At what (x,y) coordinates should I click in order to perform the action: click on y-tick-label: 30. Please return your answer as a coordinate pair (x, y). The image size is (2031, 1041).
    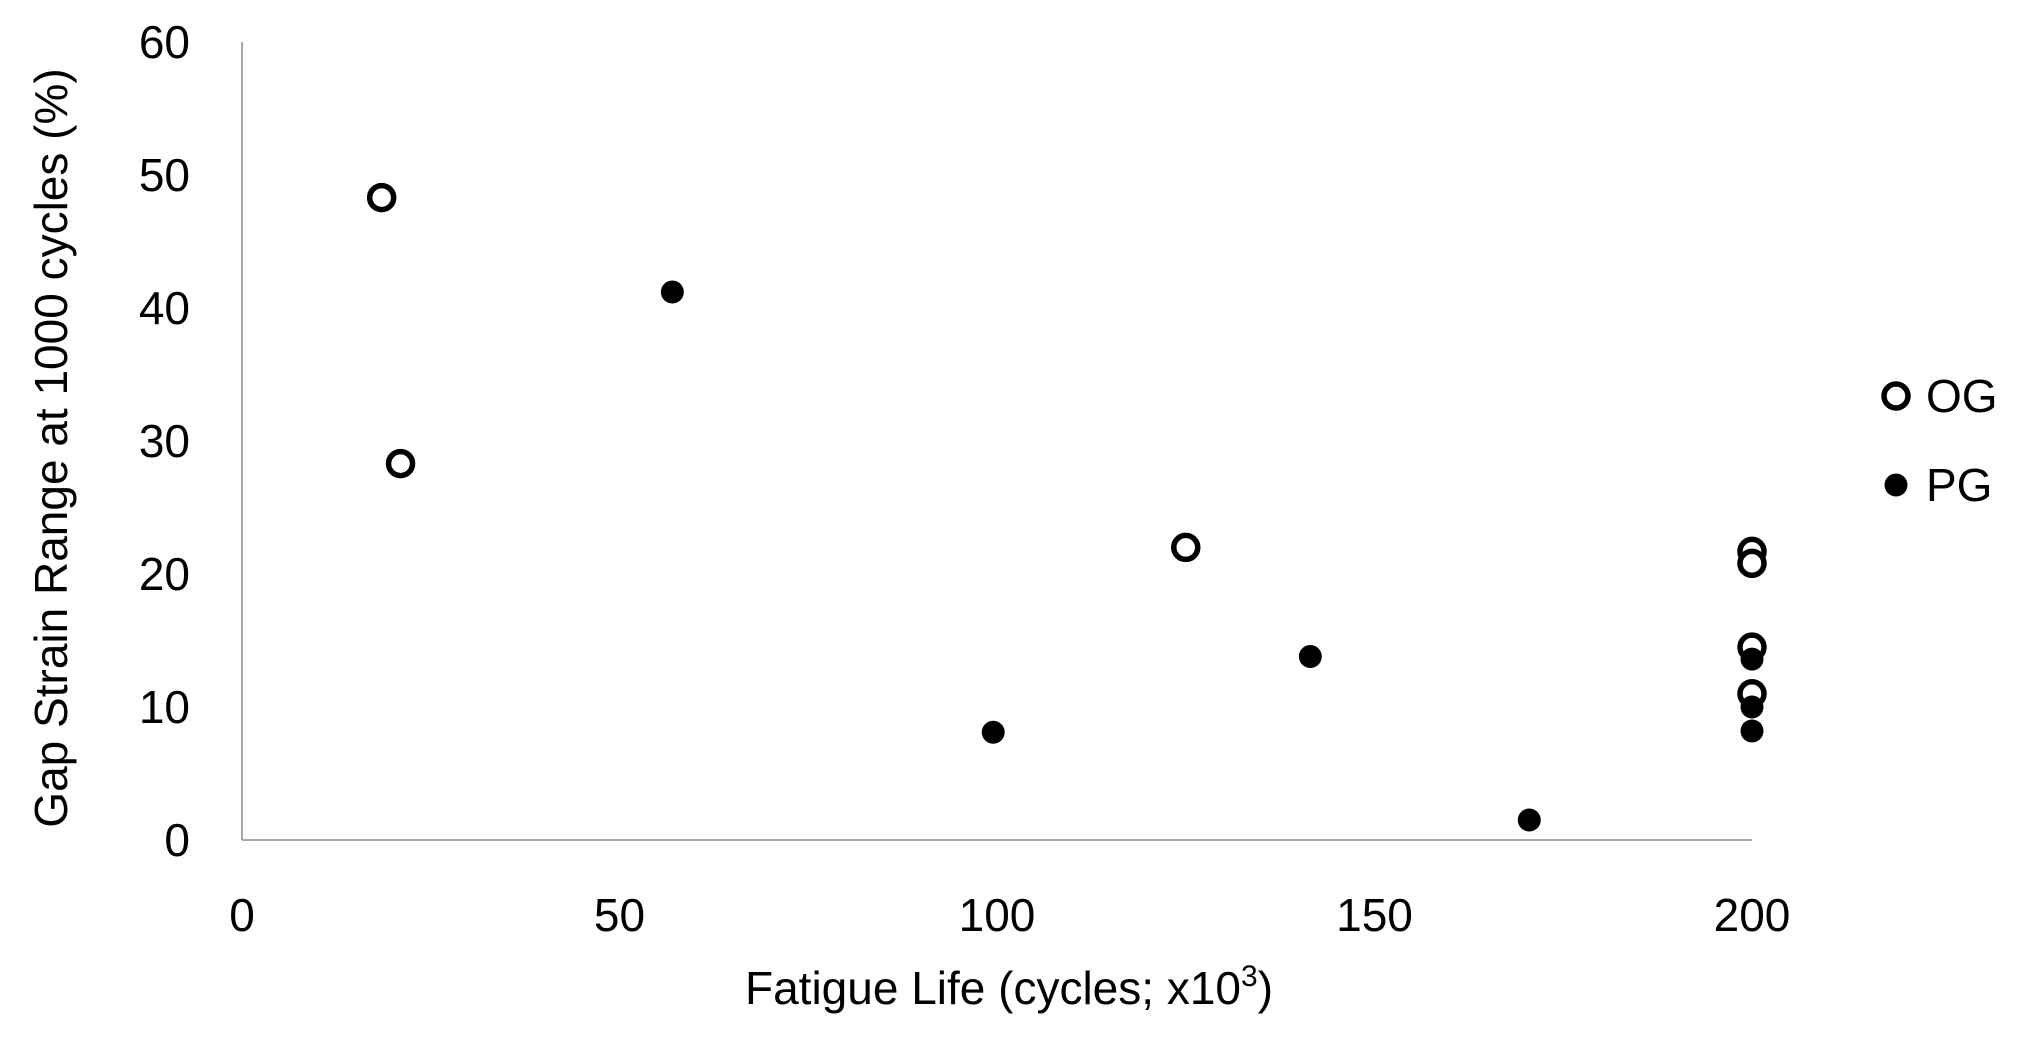
    Looking at the image, I should click on (164, 441).